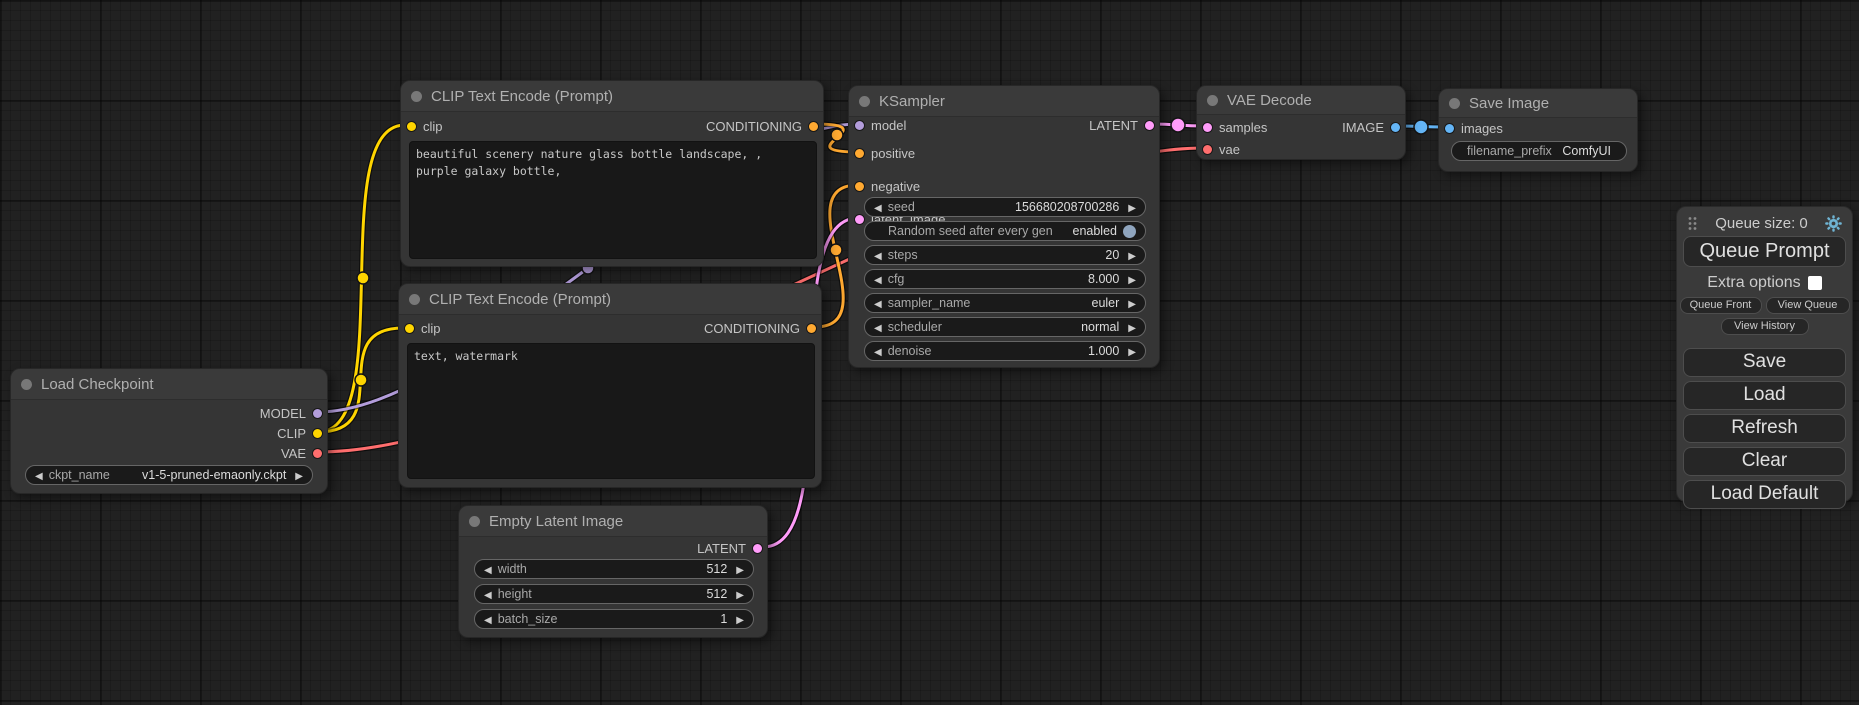 This screenshot has height=705, width=1859. What do you see at coordinates (1474, 128) in the screenshot?
I see `input-slot-images: images` at bounding box center [1474, 128].